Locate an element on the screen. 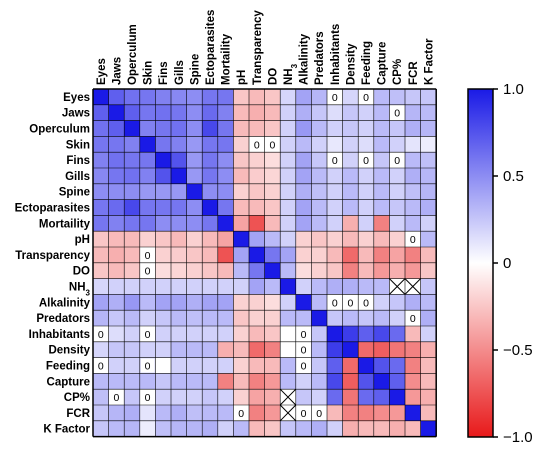  heatmap-cell-fins-do is located at coordinates (272, 160).